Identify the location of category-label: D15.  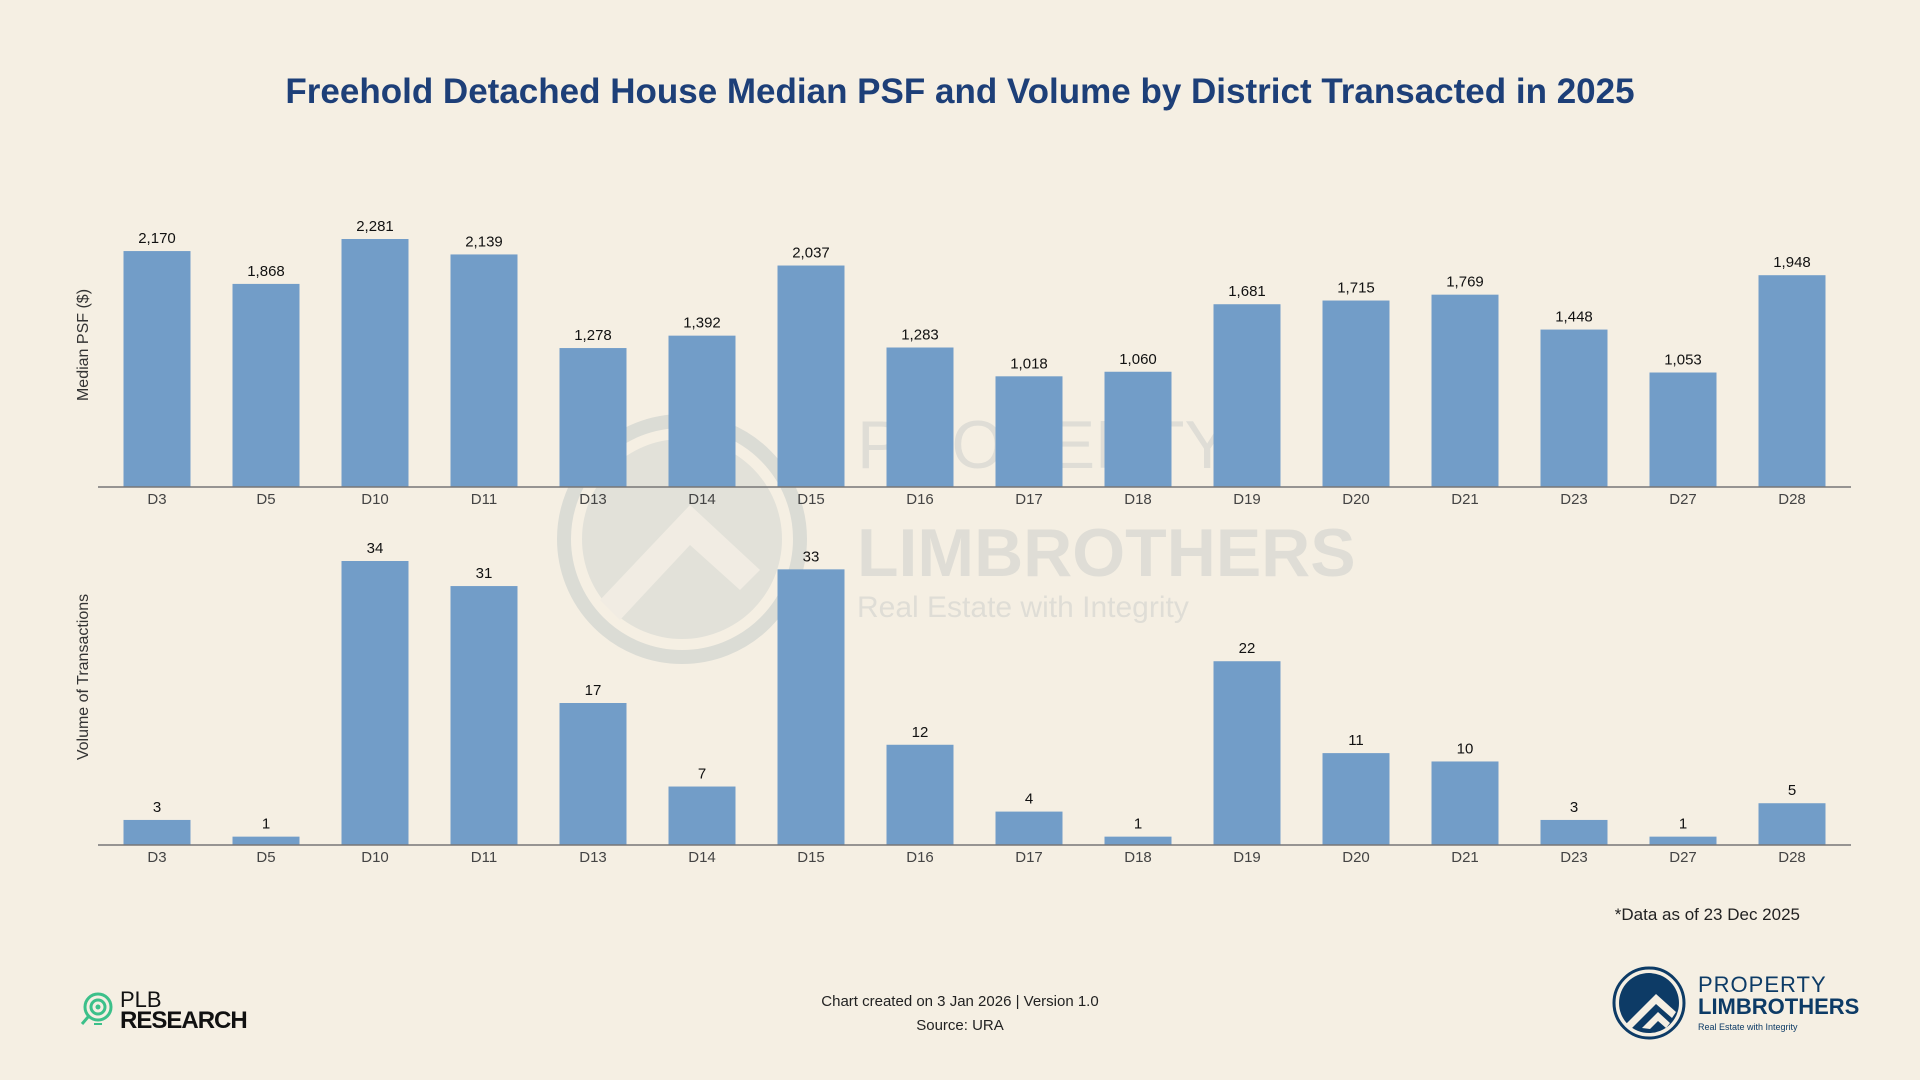
(811, 499).